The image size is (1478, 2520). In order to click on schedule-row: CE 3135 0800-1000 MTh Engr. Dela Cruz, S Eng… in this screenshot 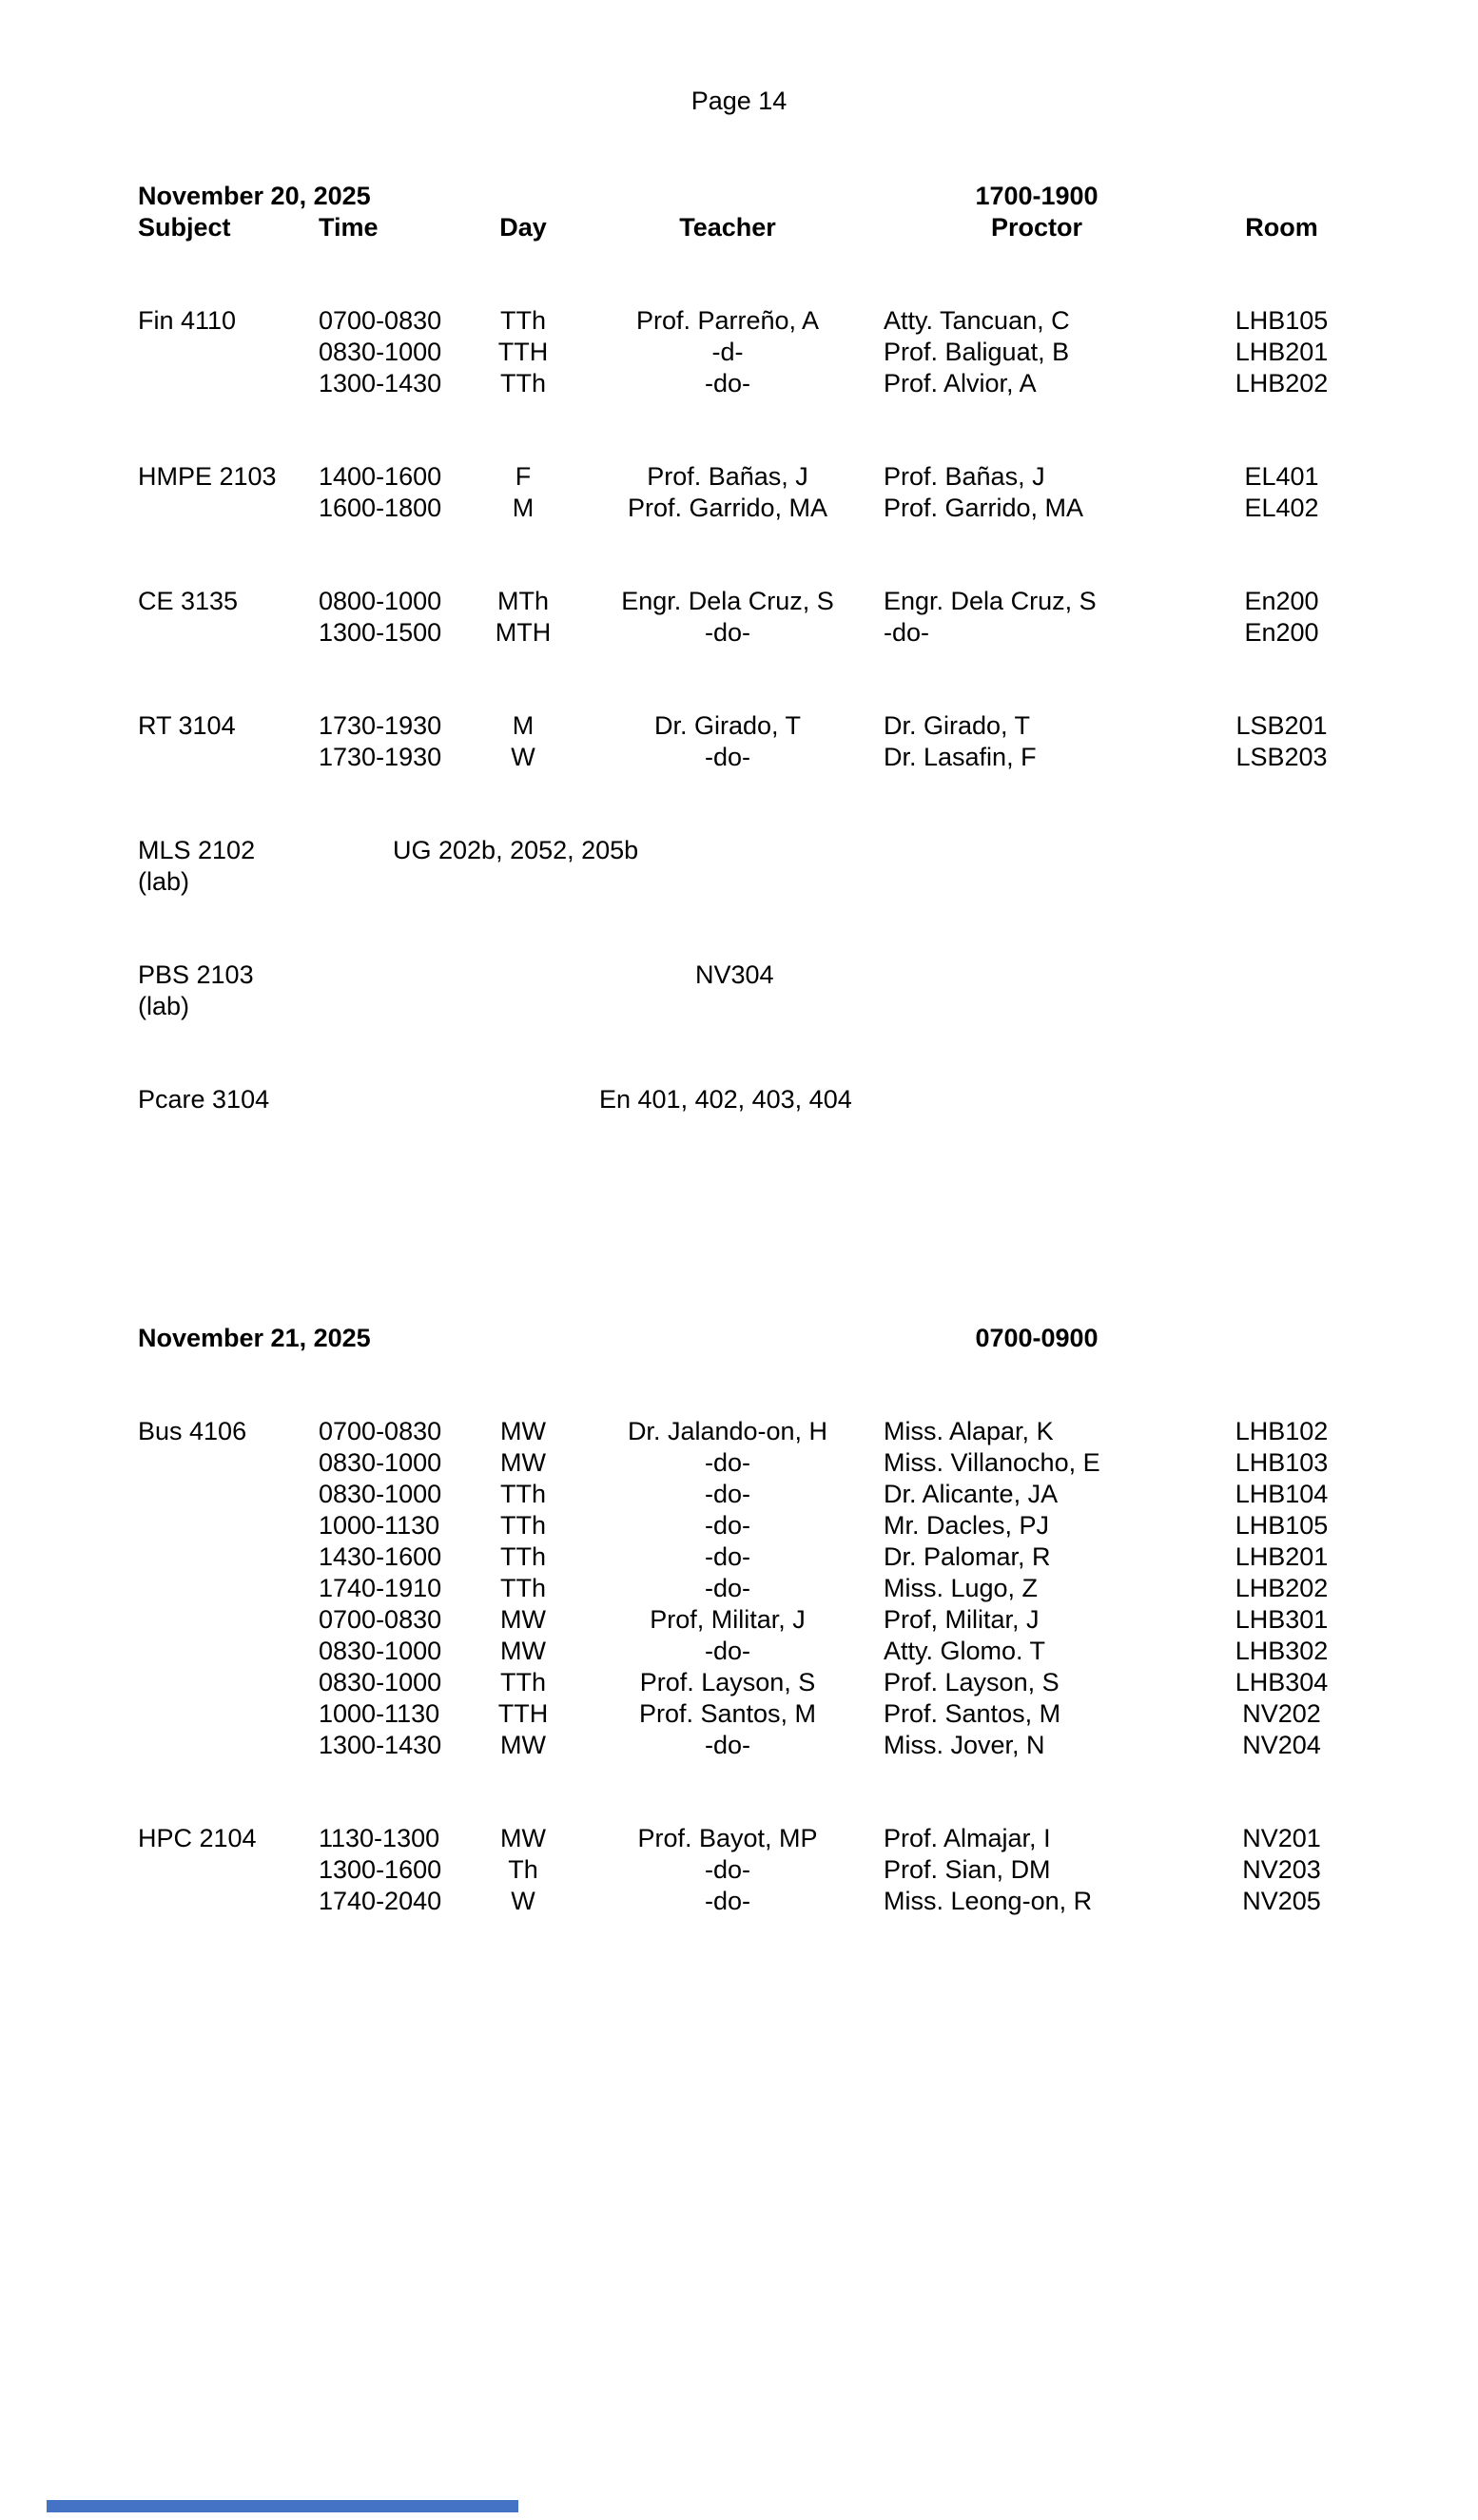, I will do `click(739, 601)`.